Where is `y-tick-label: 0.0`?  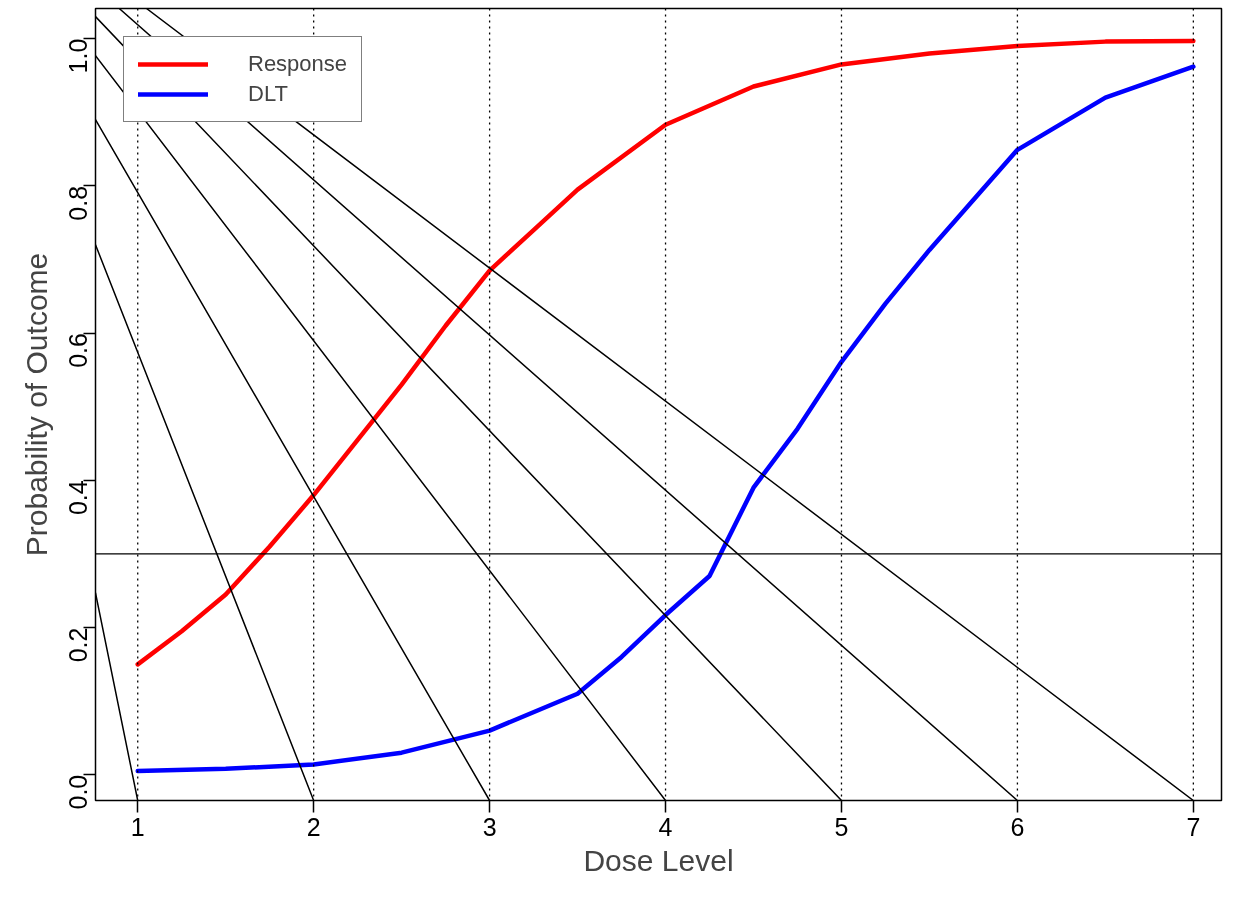 y-tick-label: 0.0 is located at coordinates (78, 792).